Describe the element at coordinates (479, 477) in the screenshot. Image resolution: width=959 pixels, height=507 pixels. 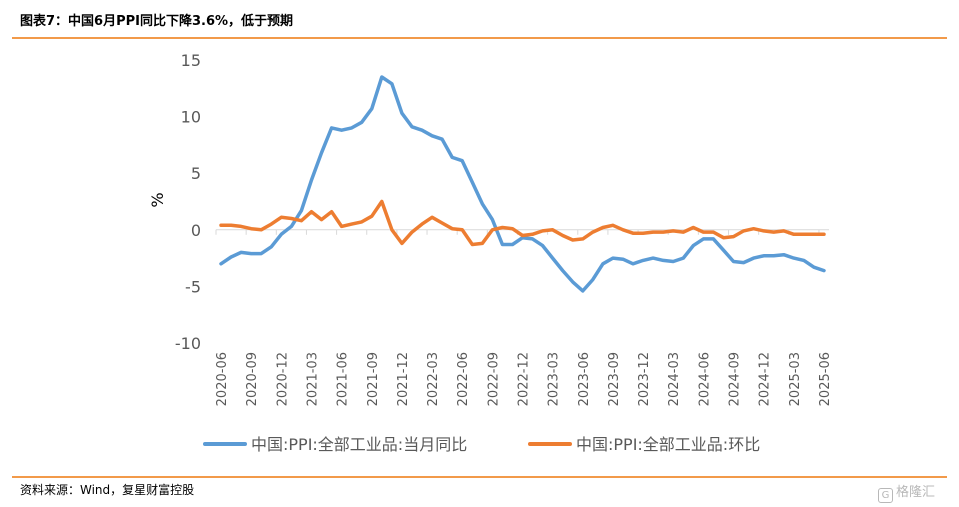
I see `footer-rule` at that location.